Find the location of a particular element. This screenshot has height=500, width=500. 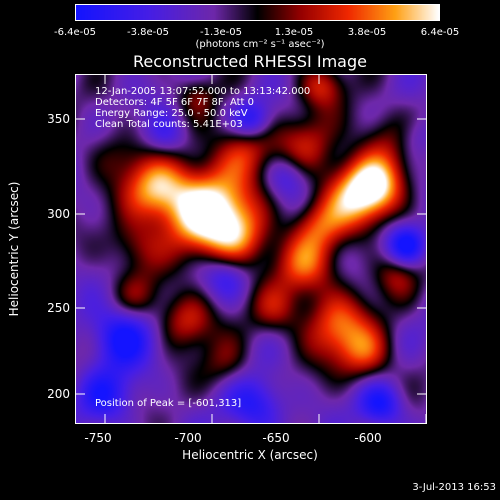

y-axis-label: Heliocentric Y (arcsec) is located at coordinates (14, 249).